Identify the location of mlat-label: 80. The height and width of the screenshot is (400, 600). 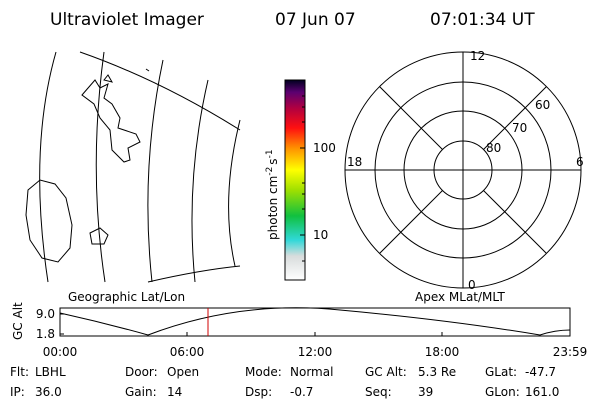
(493, 148).